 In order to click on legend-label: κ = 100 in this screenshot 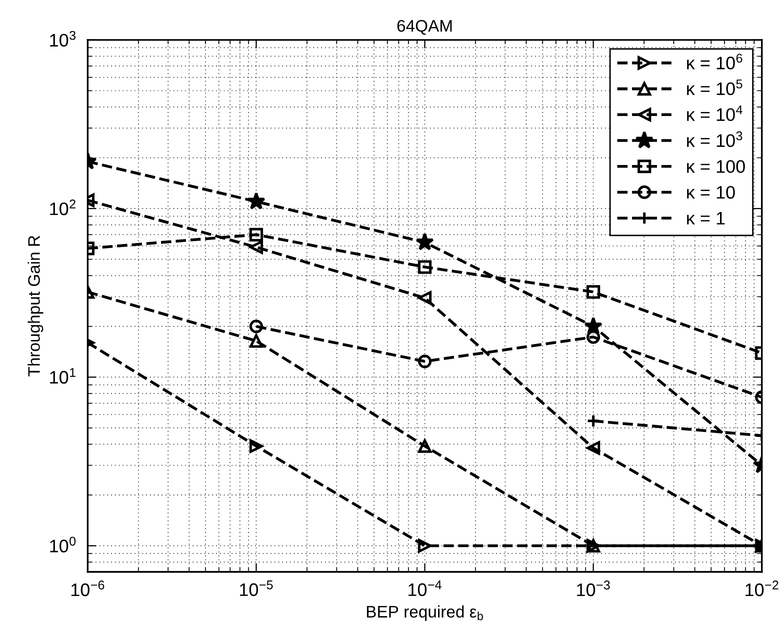, I will do `click(716, 166)`.